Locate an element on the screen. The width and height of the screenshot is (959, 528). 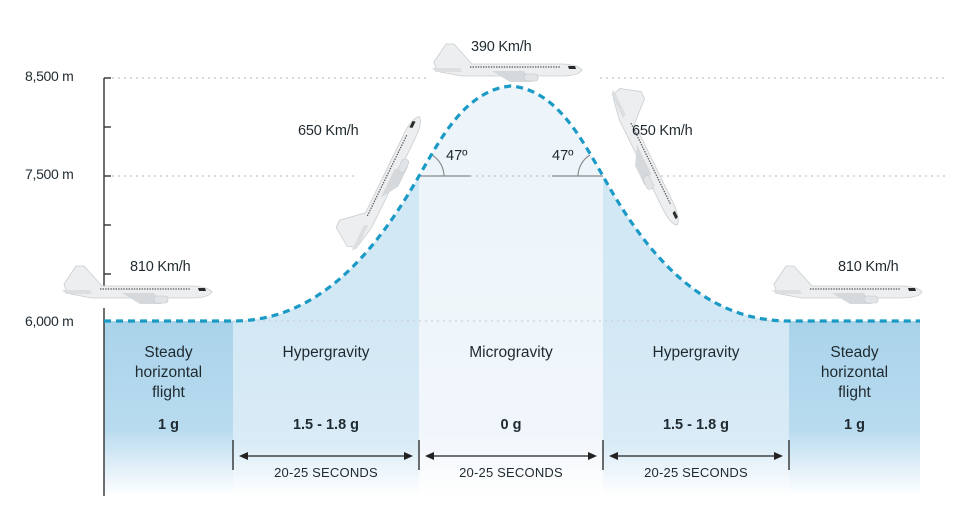
g-value-hypergravity-right: 1.5 - 1.8 g is located at coordinates (696, 425).